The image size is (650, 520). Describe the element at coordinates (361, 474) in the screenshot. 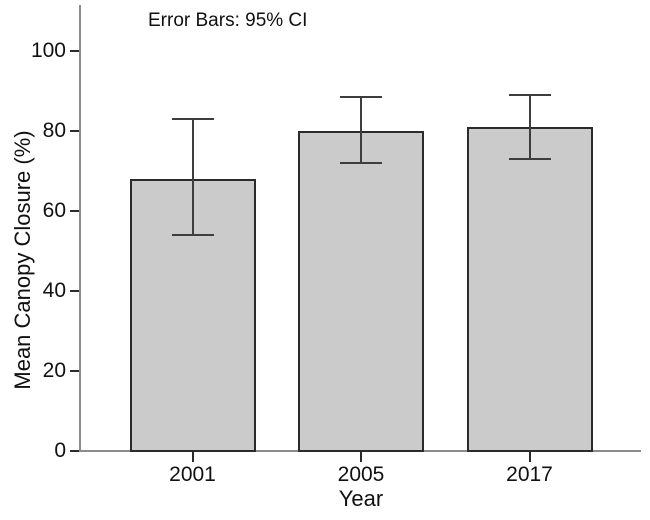

I see `x-axis-tick-label-2005: 2005` at that location.